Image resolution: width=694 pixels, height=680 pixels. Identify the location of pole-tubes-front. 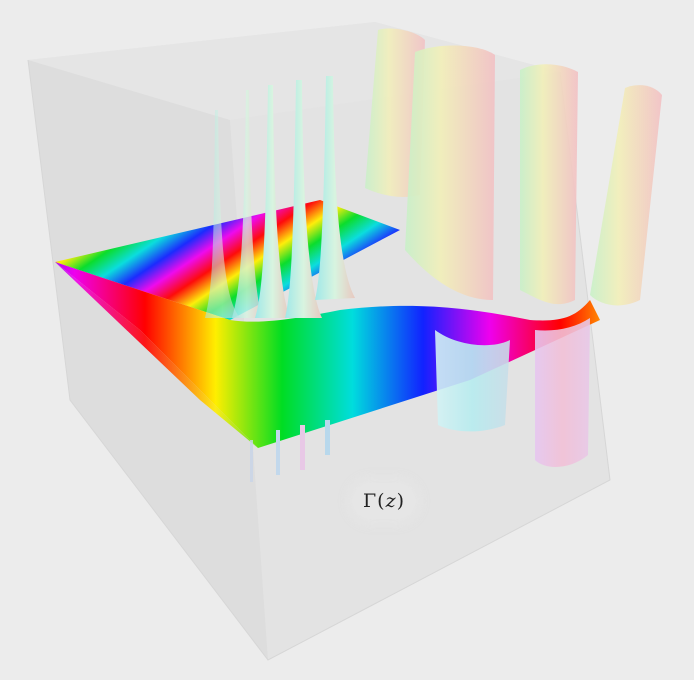
(512, 392).